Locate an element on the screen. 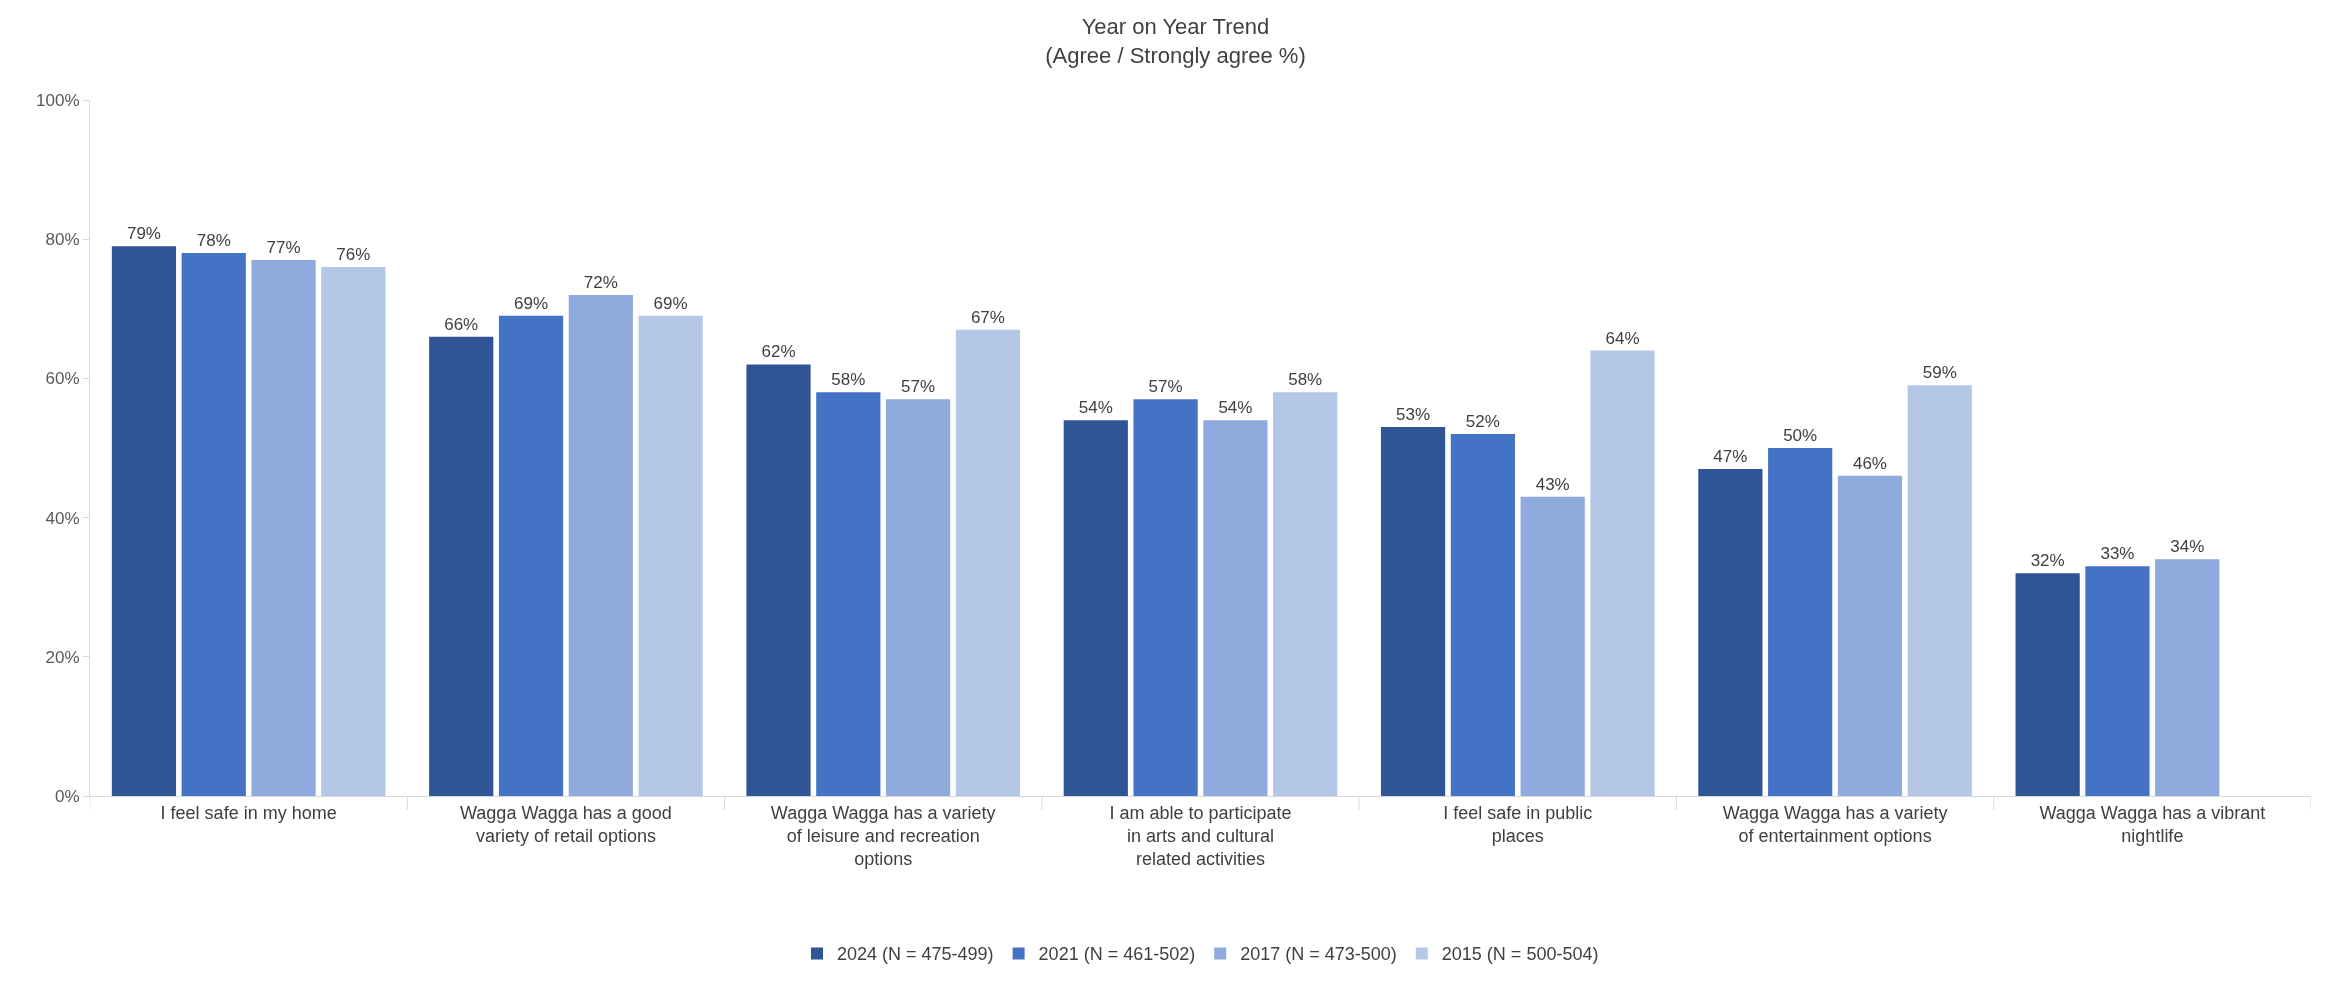  legend-label: 2024 (N = 475-499) is located at coordinates (915, 954).